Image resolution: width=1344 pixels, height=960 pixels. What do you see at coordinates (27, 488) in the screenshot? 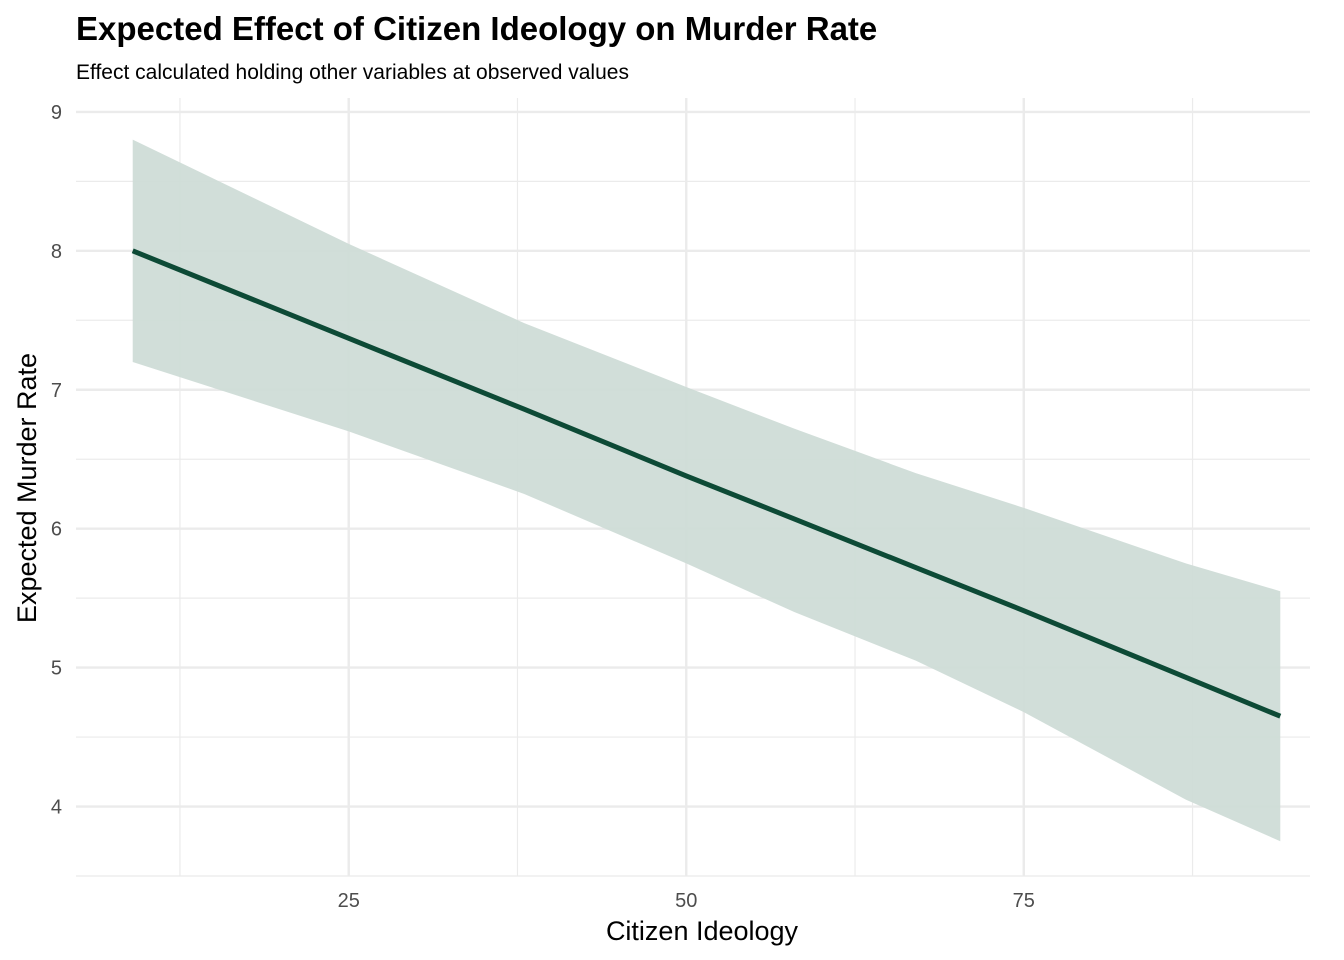
I see `y-axis-title: Expected Murder Rate` at bounding box center [27, 488].